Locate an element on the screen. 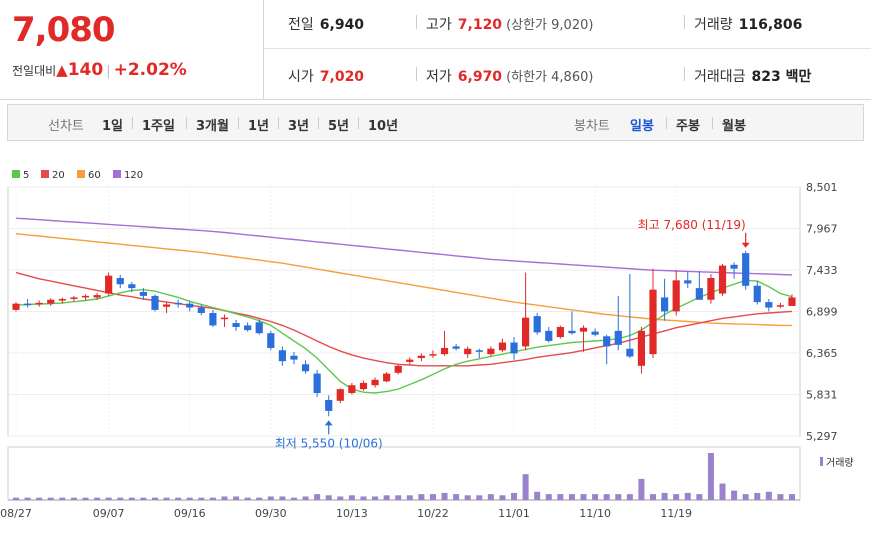 The width and height of the screenshot is (871, 544). period-10y-button: 10년 is located at coordinates (383, 126).